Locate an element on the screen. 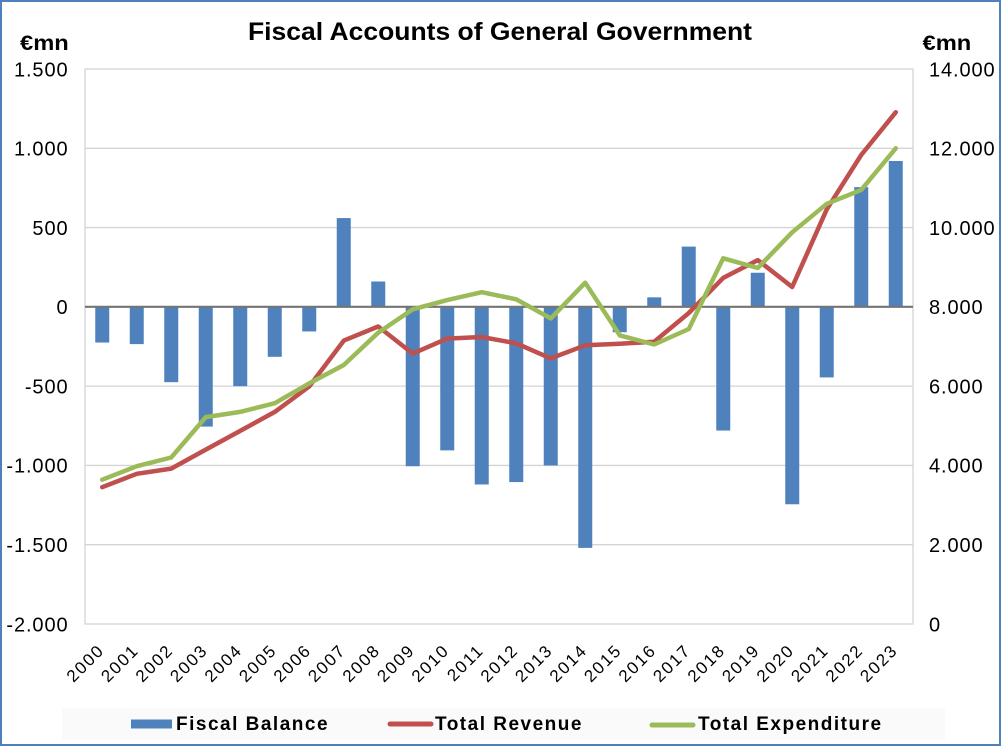 This screenshot has height=746, width=1001. svg-text: 1.500 is located at coordinates (41, 70).